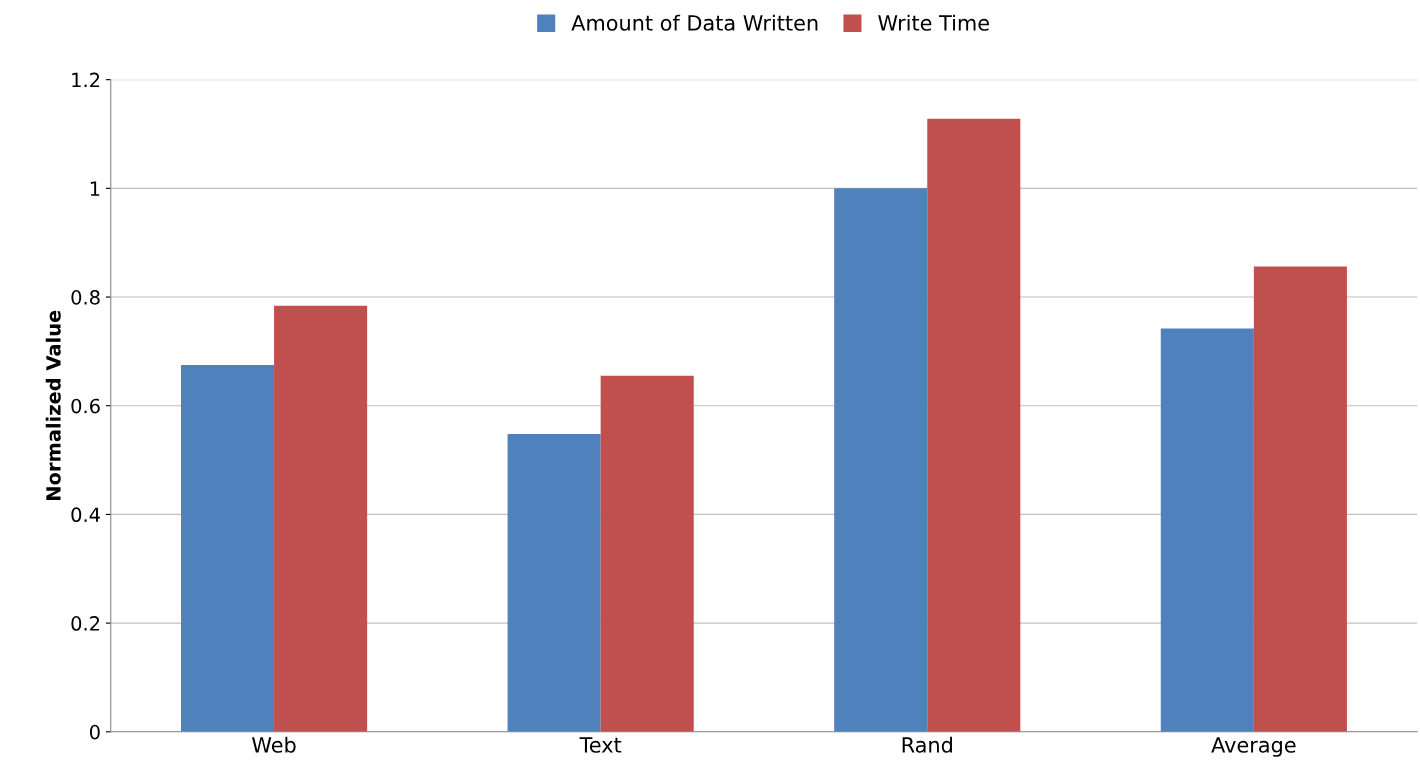  I want to click on x-tick-label: Rand, so click(927, 744).